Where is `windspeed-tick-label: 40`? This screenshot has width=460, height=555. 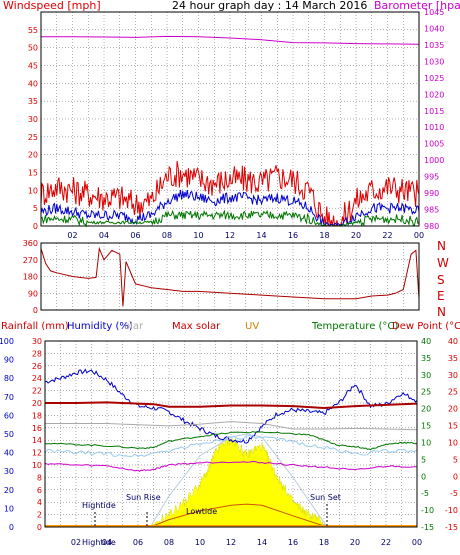 windspeed-tick-label: 40 is located at coordinates (33, 83).